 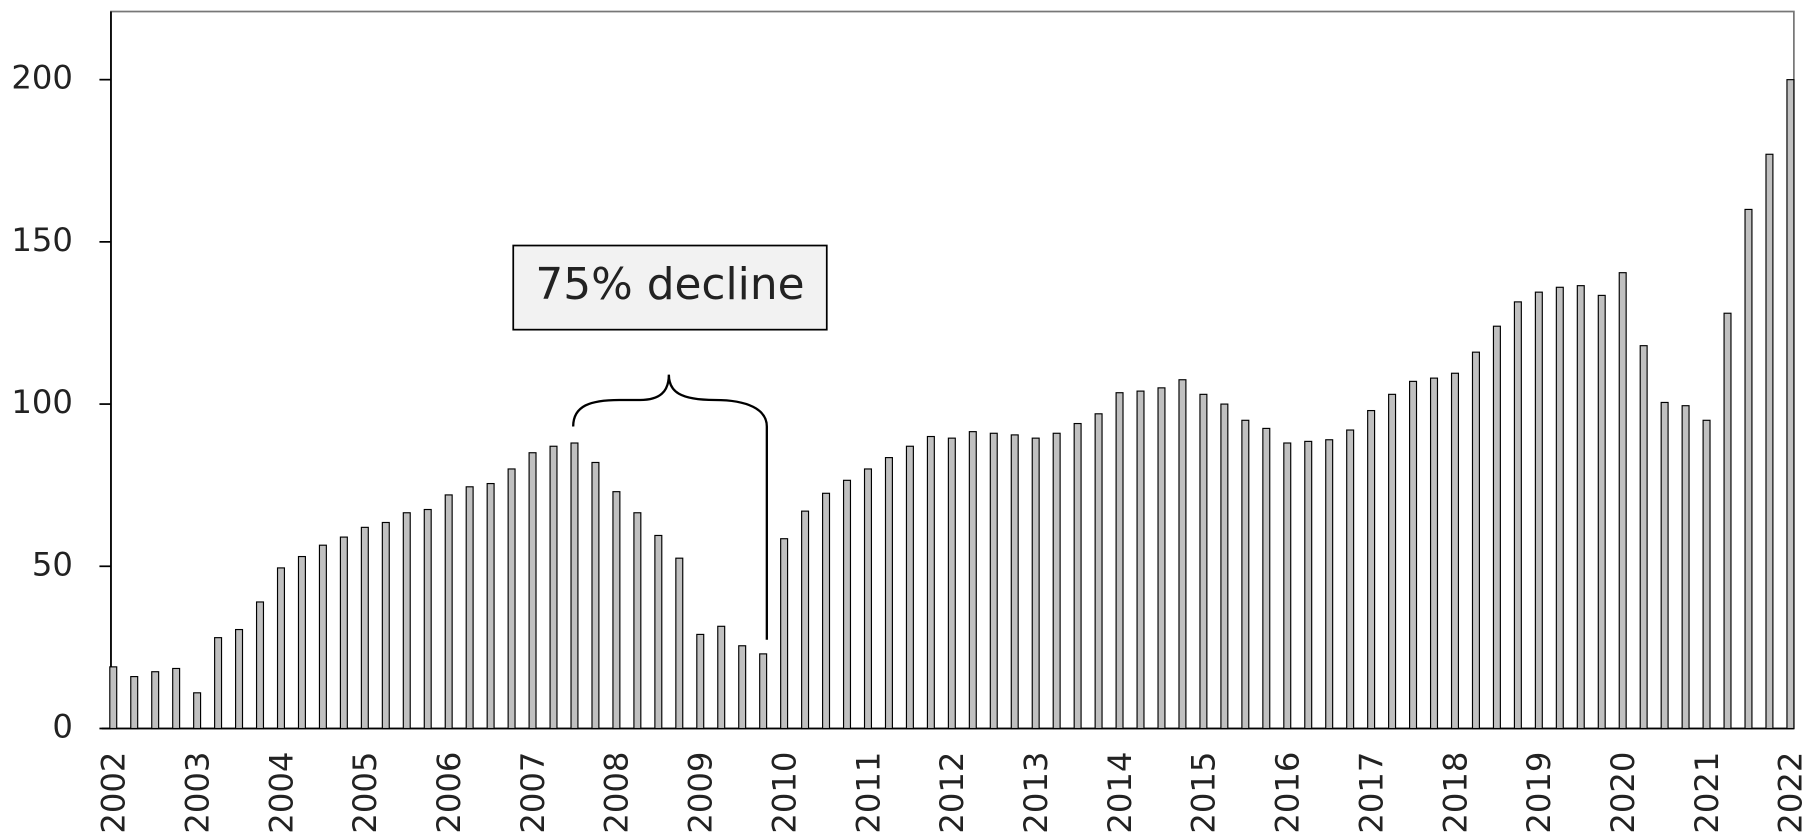 I want to click on x-tick-label: 2003, so click(x=197, y=793).